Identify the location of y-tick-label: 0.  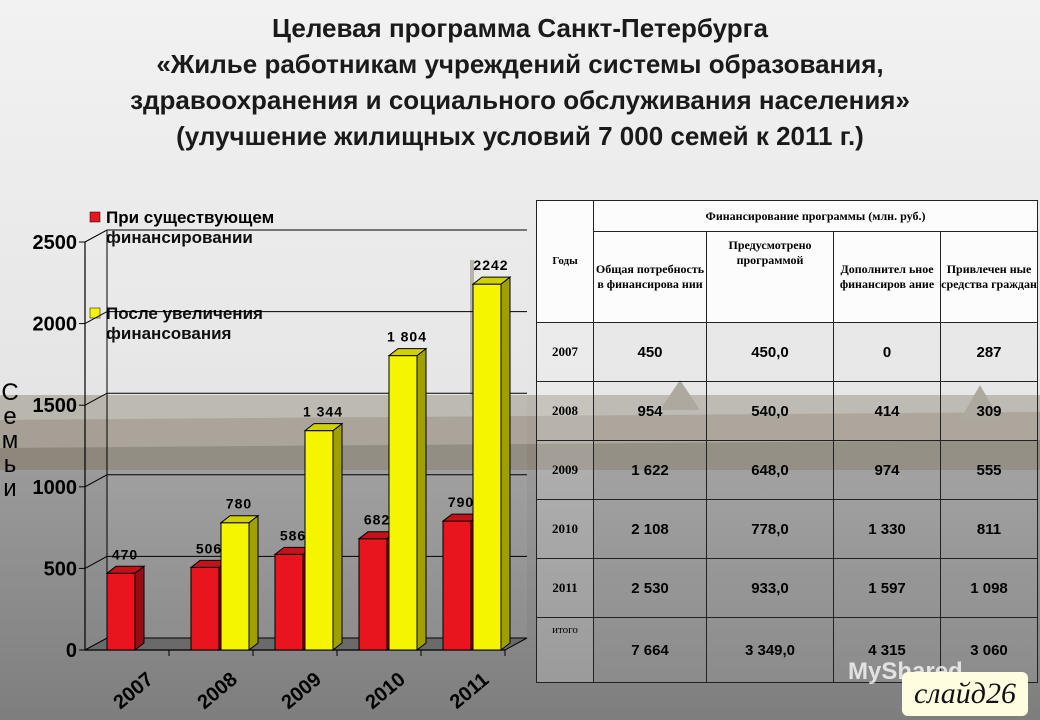
(71, 651).